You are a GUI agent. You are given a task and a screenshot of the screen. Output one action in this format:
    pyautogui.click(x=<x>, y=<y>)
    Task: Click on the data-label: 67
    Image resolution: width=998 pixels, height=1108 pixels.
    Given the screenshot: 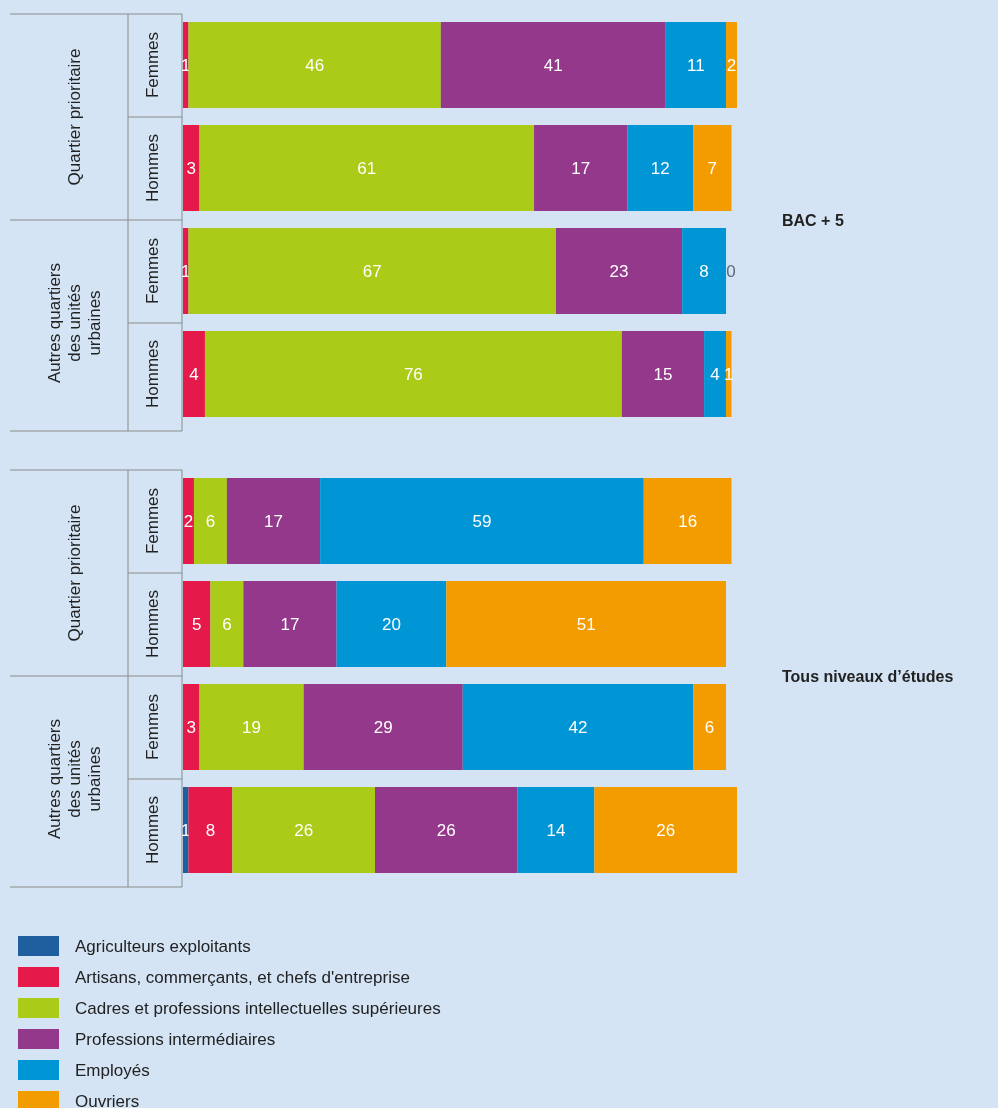 What is the action you would take?
    pyautogui.click(x=372, y=271)
    